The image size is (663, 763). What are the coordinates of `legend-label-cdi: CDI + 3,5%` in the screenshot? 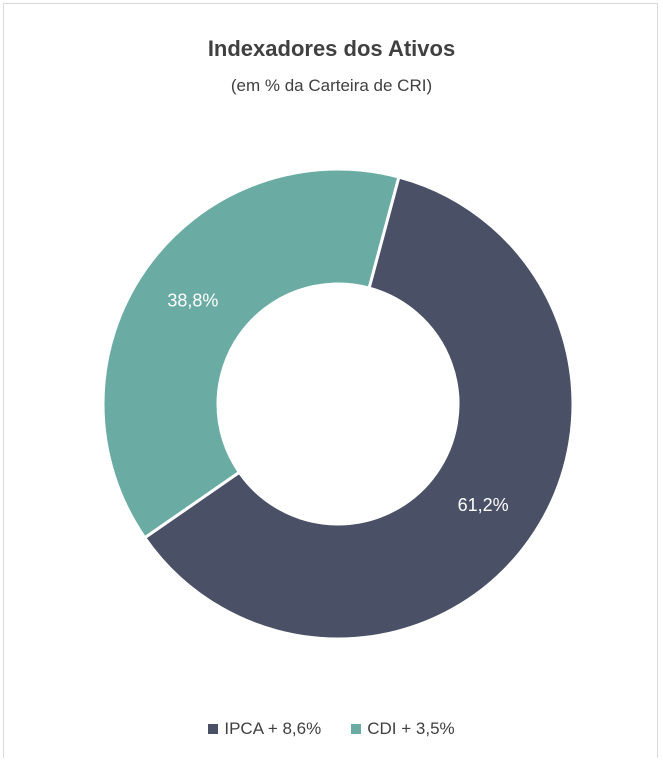 It's located at (411, 728).